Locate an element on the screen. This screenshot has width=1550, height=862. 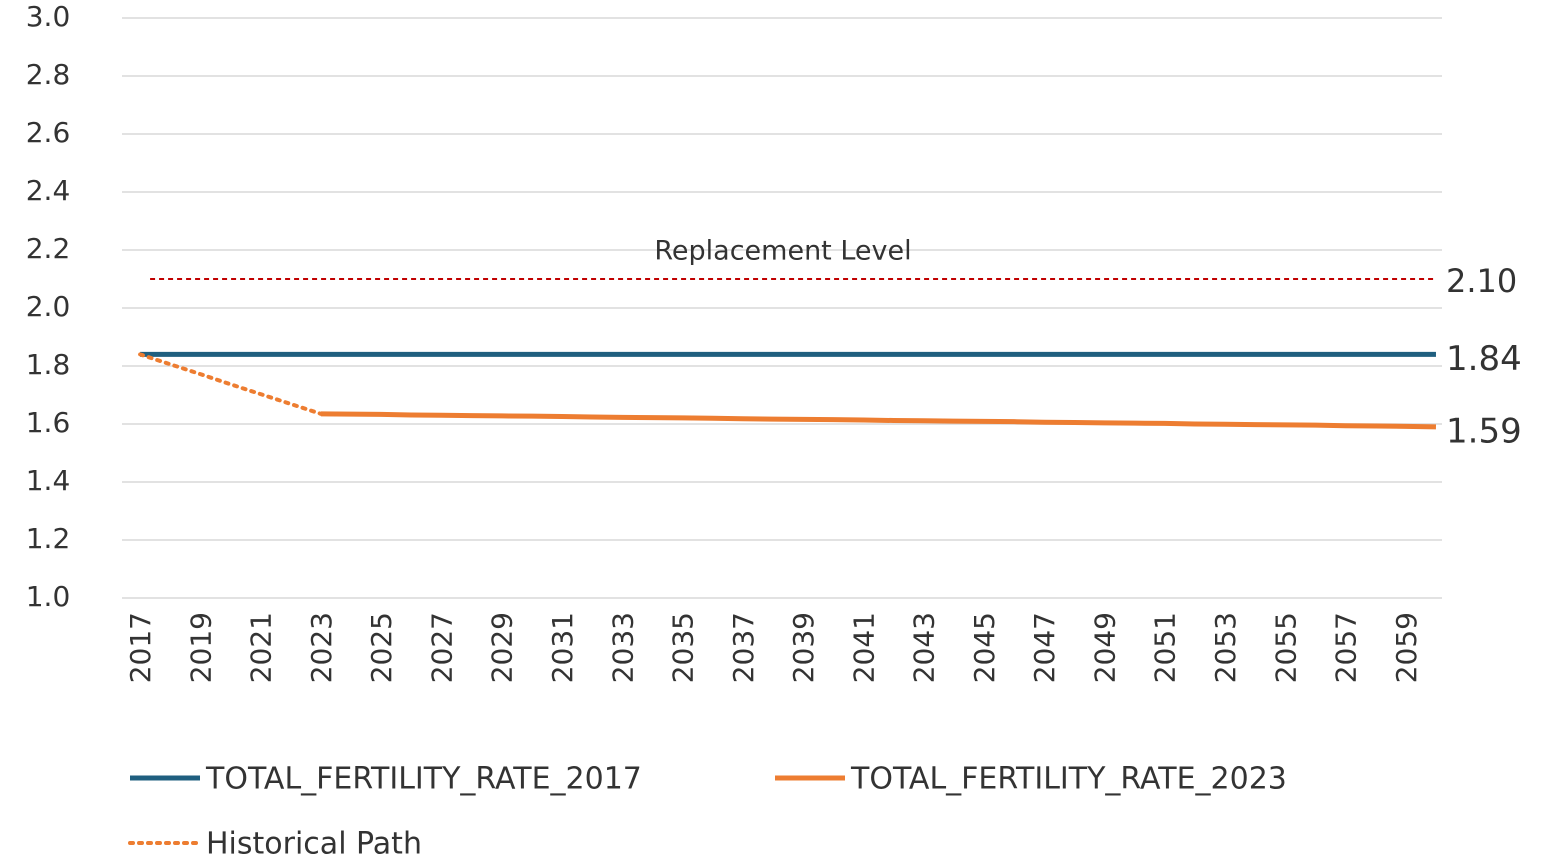
x-tick-label: 2041 is located at coordinates (863, 647).